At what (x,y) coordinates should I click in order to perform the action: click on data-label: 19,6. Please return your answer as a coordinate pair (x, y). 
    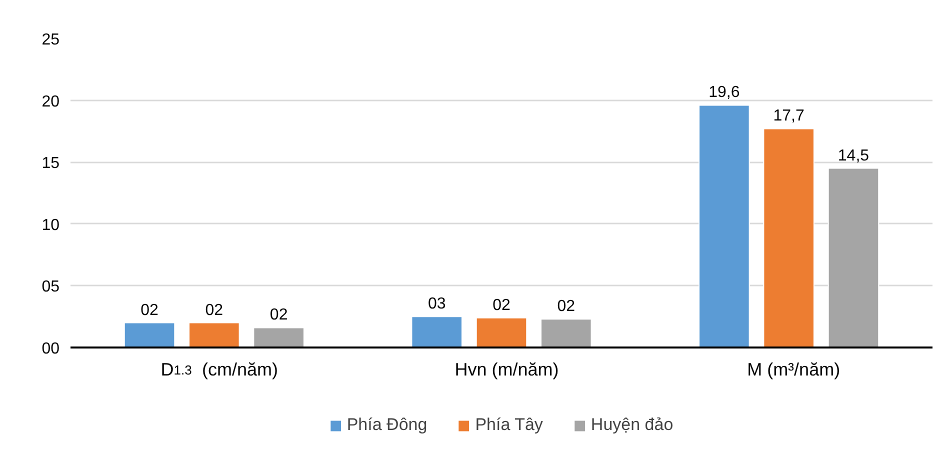
    Looking at the image, I should click on (724, 93).